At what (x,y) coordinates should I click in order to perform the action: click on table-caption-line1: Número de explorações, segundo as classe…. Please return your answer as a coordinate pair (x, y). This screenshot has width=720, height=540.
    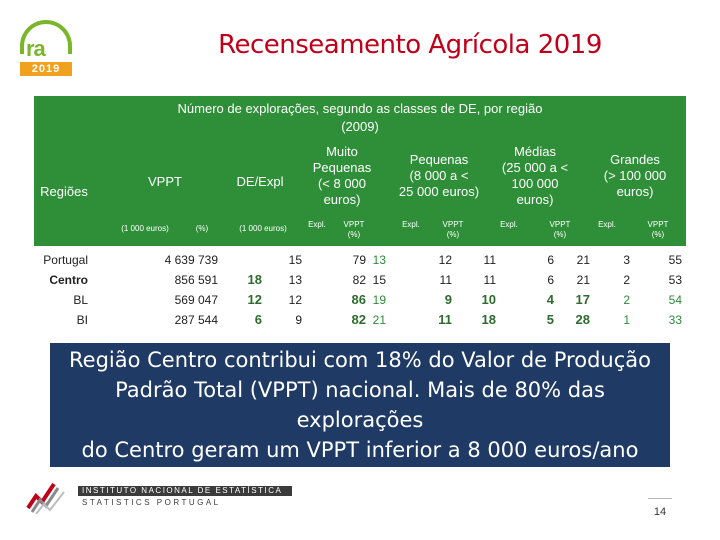
    Looking at the image, I should click on (360, 108).